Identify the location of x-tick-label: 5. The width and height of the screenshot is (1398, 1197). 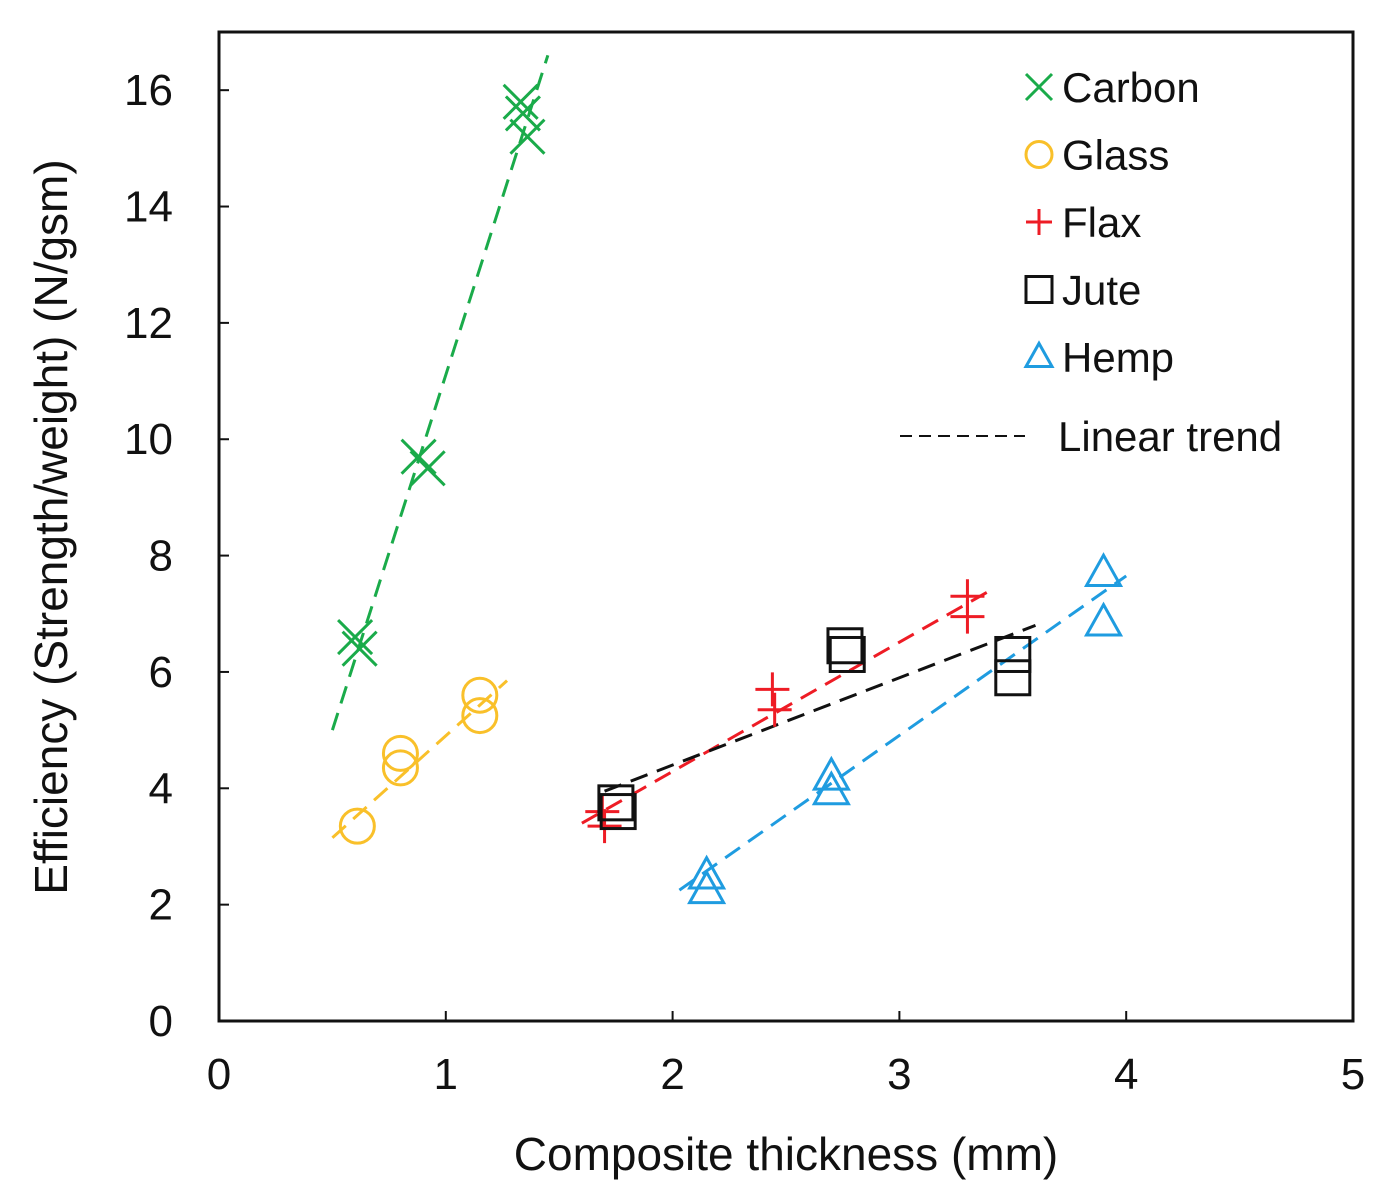
(1353, 1074).